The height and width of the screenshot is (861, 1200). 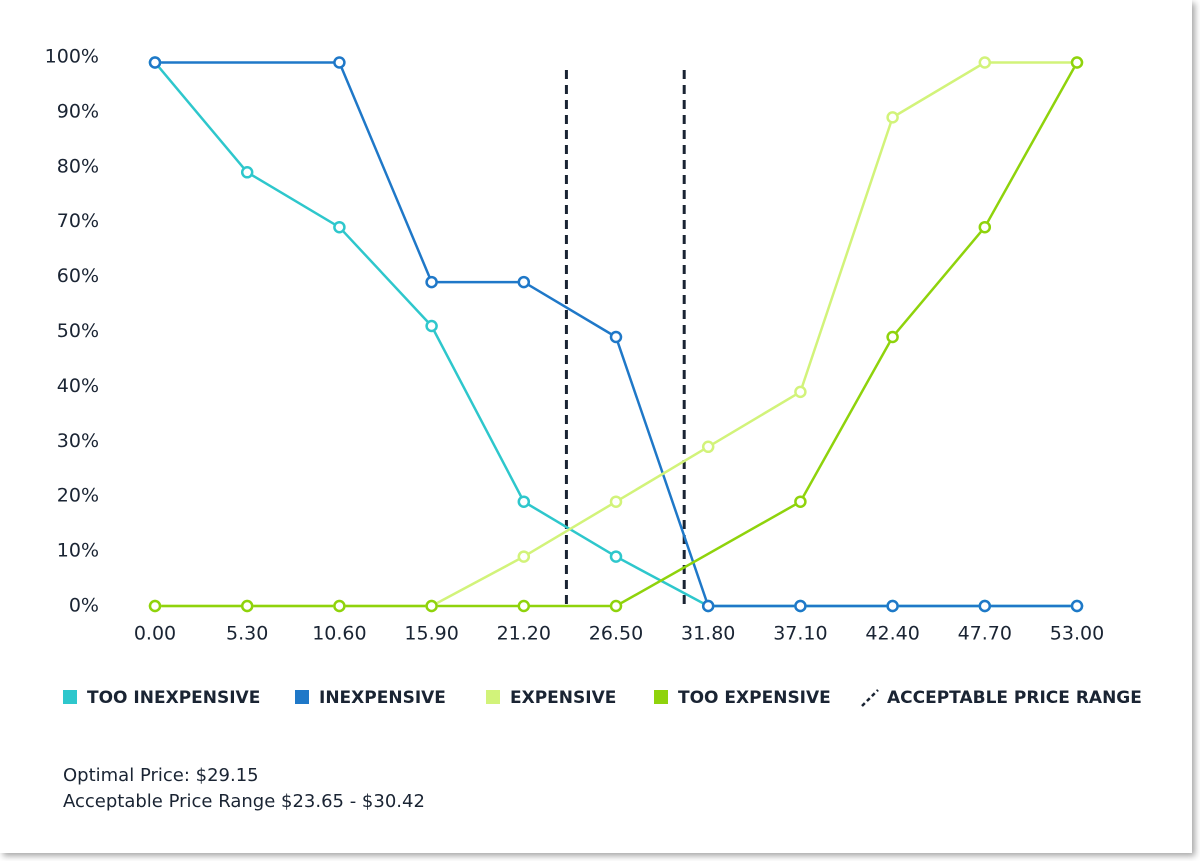 What do you see at coordinates (563, 698) in the screenshot?
I see `legend-label: EXPENSIVE` at bounding box center [563, 698].